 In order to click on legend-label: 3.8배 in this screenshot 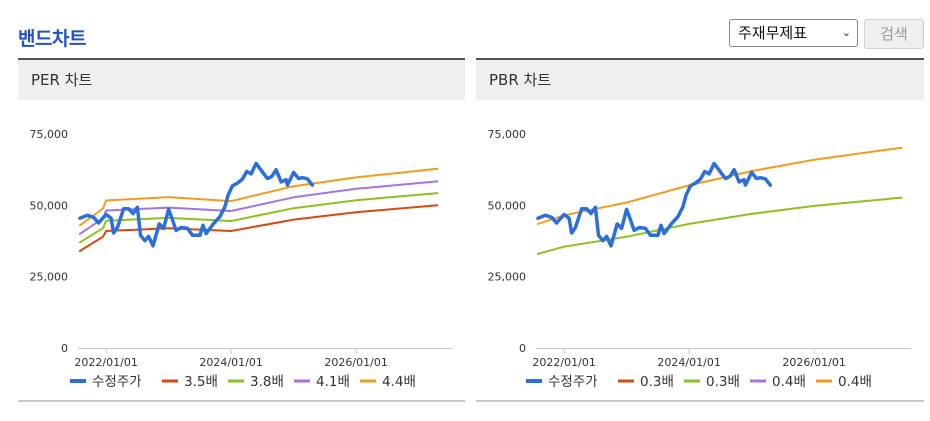, I will do `click(267, 382)`.